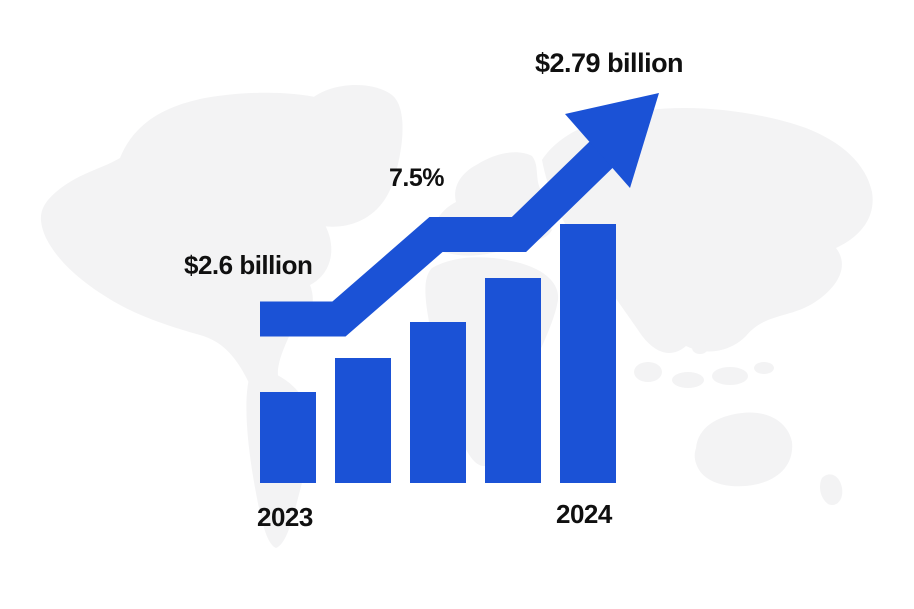  What do you see at coordinates (609, 63) in the screenshot?
I see `value-2024-label: $2.79 billion` at bounding box center [609, 63].